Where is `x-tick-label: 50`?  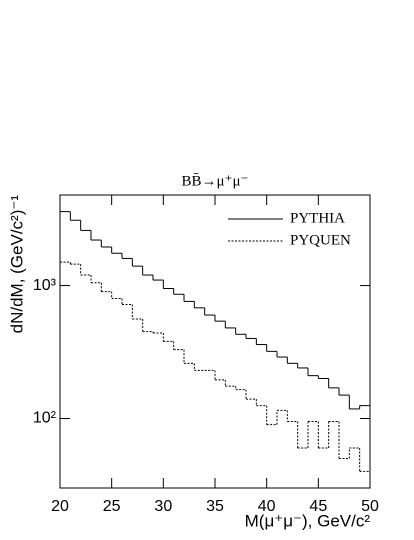
x-tick-label: 50 is located at coordinates (370, 506).